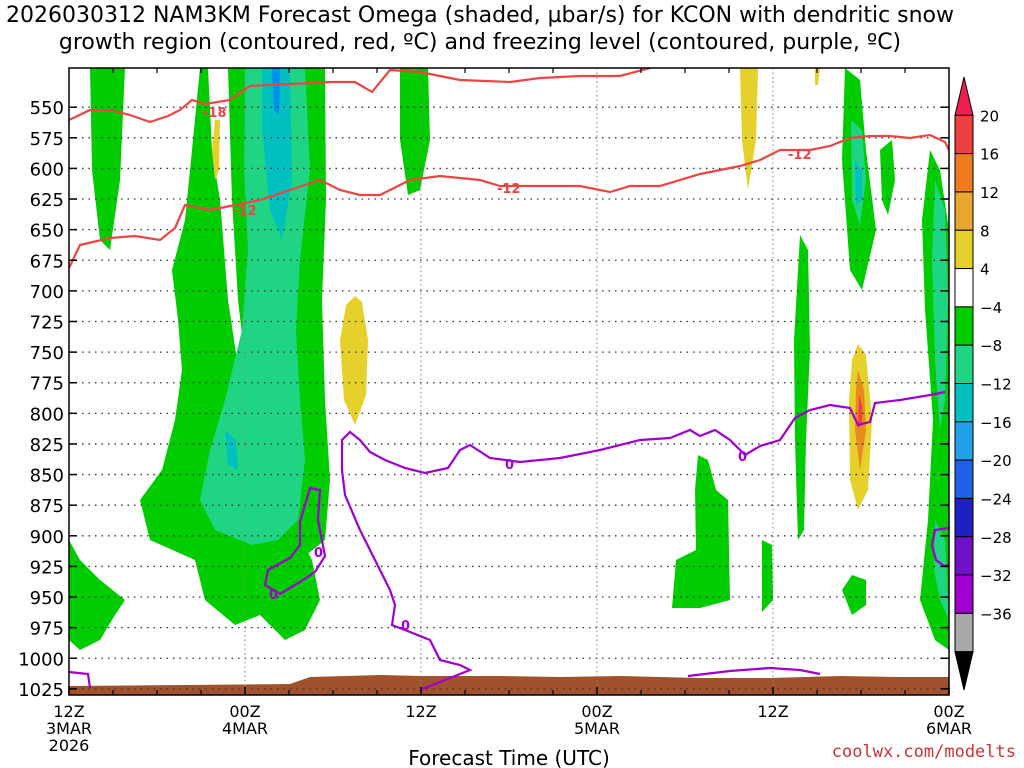  What do you see at coordinates (509, 757) in the screenshot?
I see `x-axis-title: Forecast Time (UTC)` at bounding box center [509, 757].